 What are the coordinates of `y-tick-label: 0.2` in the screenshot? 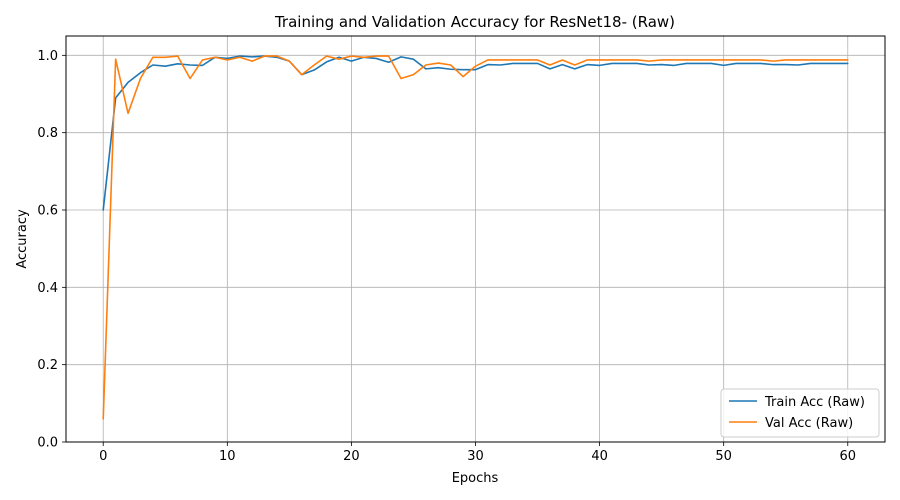 It's located at (47, 365).